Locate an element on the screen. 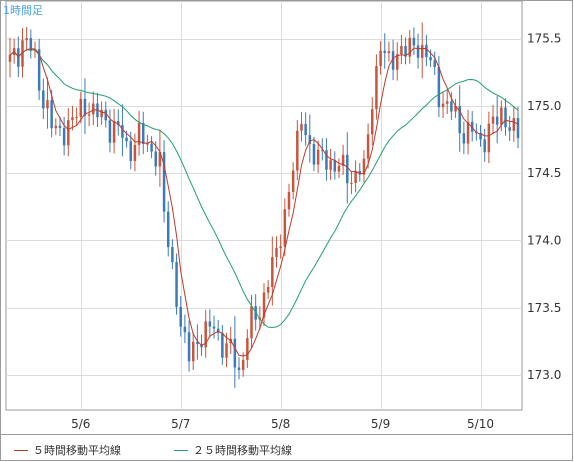  legend: ５時間移動平均線 ２５時間移動平均線 is located at coordinates (286, 447).